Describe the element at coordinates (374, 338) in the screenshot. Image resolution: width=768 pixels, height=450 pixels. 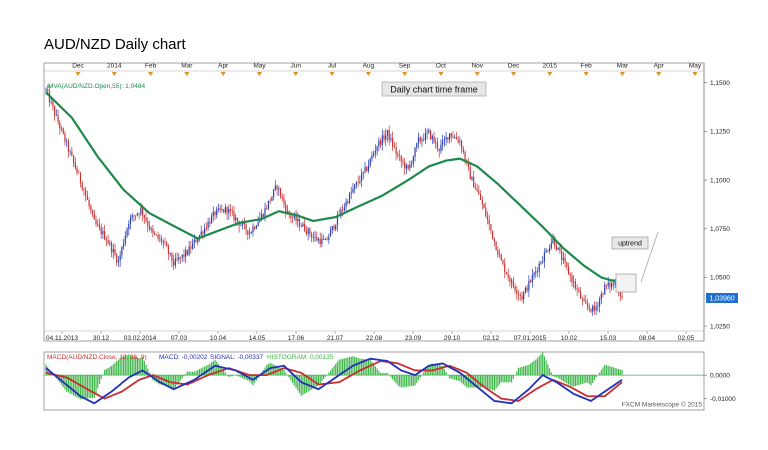
I see `date-tick-label: 22.08` at that location.